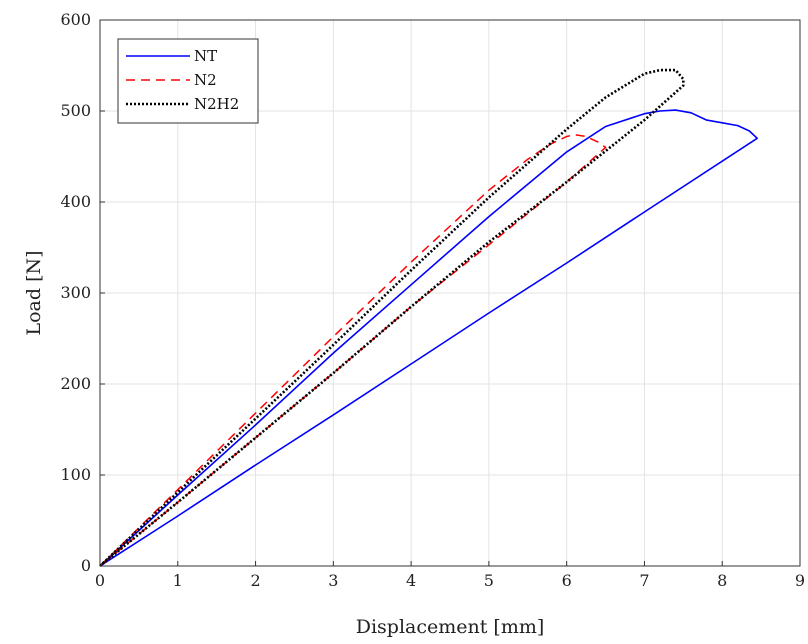 The image size is (808, 644). I want to click on x-tick-label: 3, so click(333, 580).